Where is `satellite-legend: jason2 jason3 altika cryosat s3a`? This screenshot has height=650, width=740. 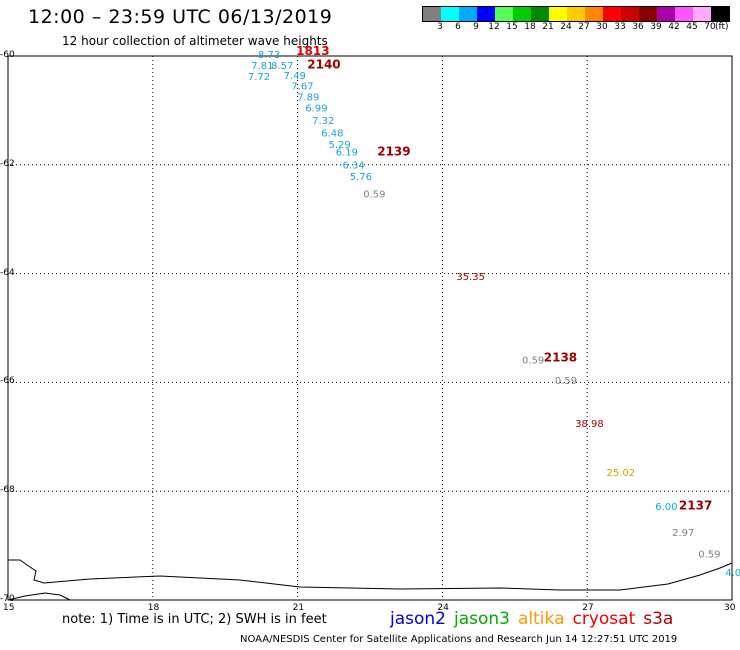
satellite-legend: jason2 jason3 altika cryosat s3a is located at coordinates (535, 619).